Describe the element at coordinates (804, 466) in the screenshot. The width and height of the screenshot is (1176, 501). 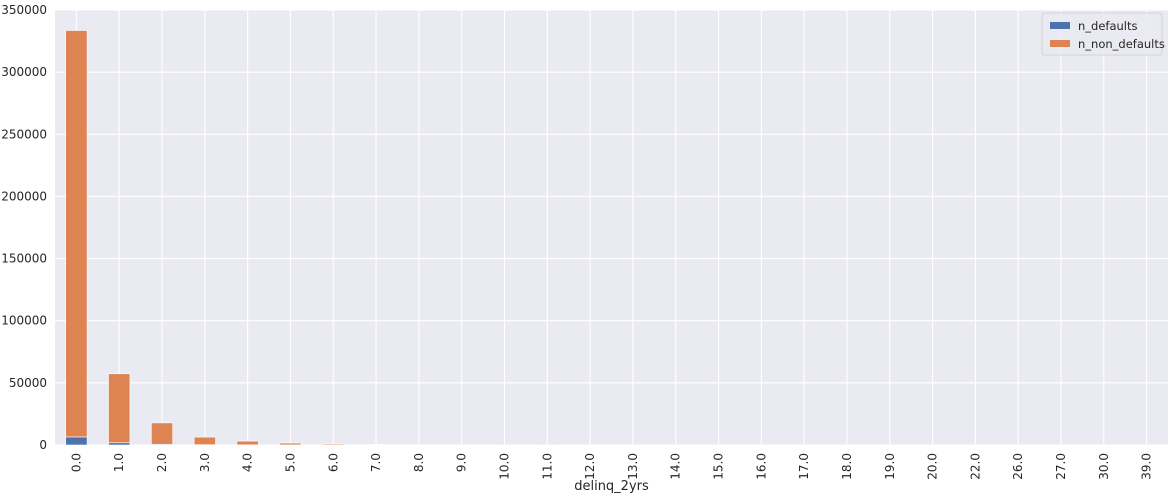
I see `x-tick-label: 17.0` at that location.